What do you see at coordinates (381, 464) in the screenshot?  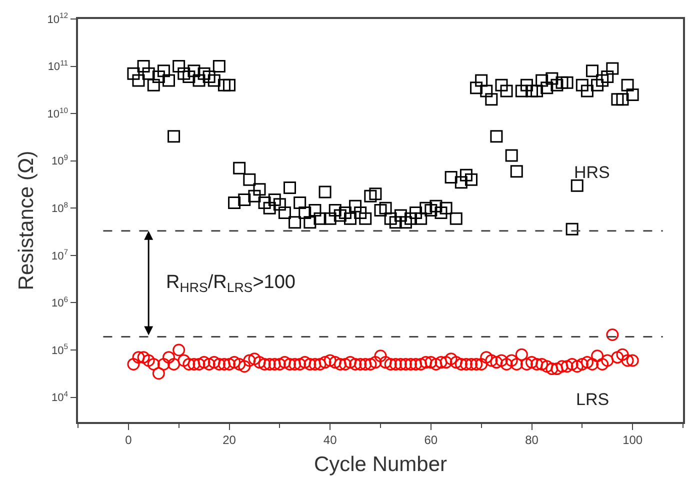 I see `x-axis-title: Cycle Number` at bounding box center [381, 464].